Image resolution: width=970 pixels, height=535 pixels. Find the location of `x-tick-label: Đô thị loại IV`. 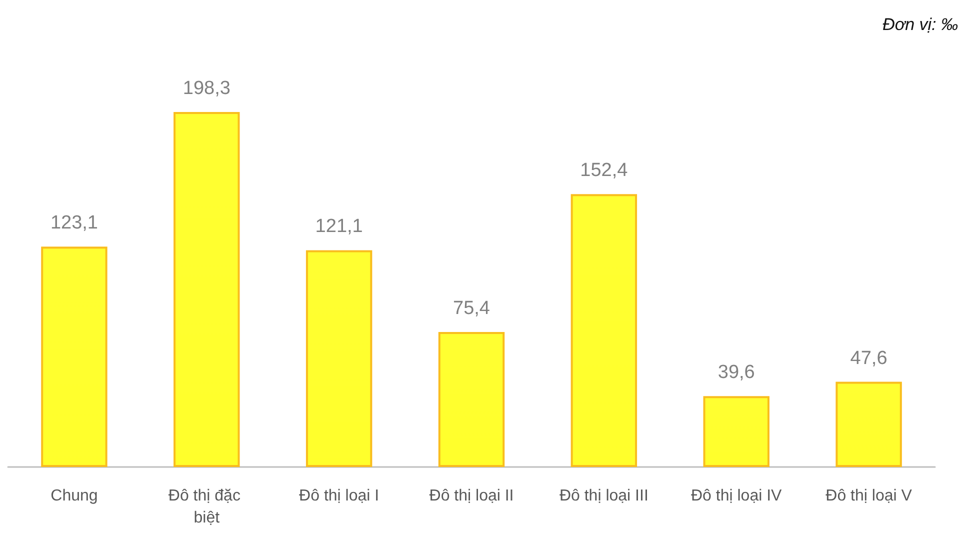

x-tick-label: Đô thị loại IV is located at coordinates (736, 496).